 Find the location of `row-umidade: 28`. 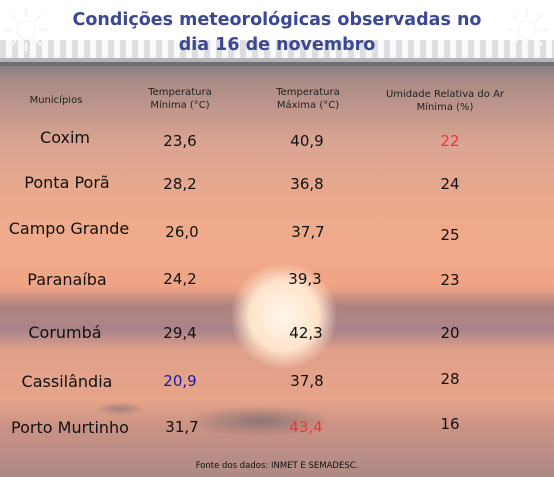

row-umidade: 28 is located at coordinates (450, 379).